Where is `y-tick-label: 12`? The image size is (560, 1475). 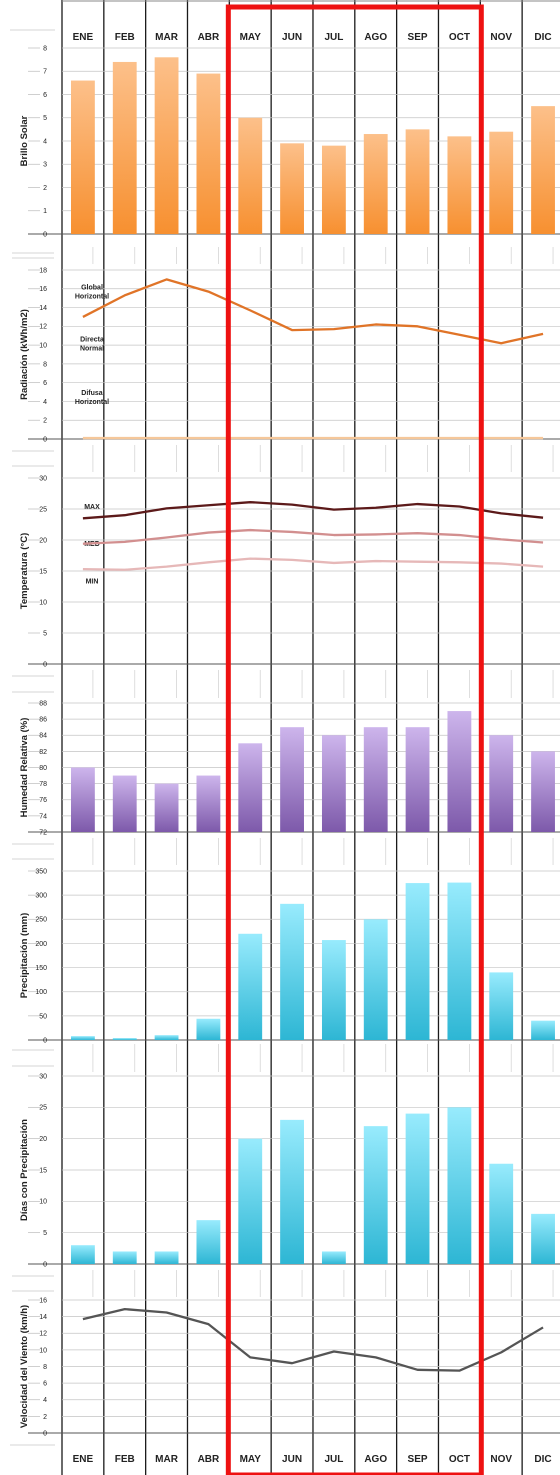
y-tick-label: 12 is located at coordinates (43, 1334).